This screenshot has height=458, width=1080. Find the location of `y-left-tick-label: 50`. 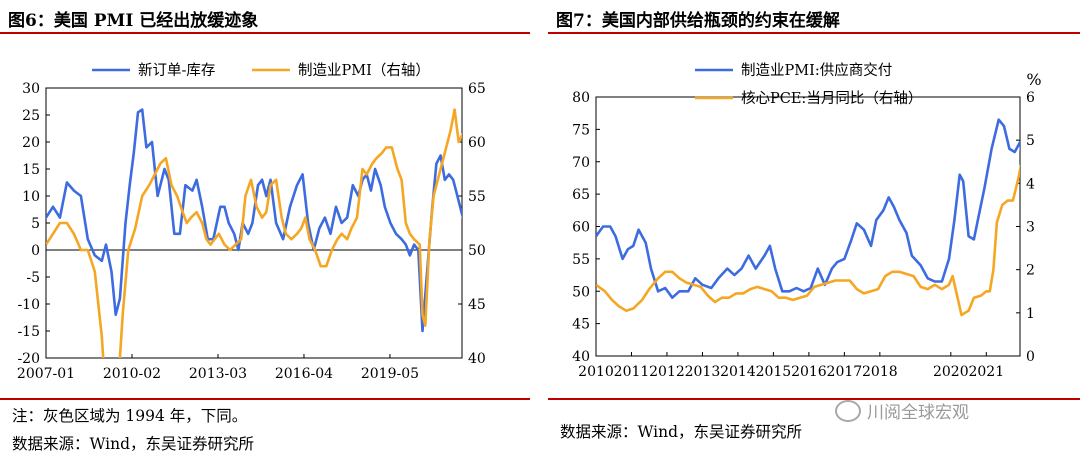

y-left-tick-label: 50 is located at coordinates (581, 292).